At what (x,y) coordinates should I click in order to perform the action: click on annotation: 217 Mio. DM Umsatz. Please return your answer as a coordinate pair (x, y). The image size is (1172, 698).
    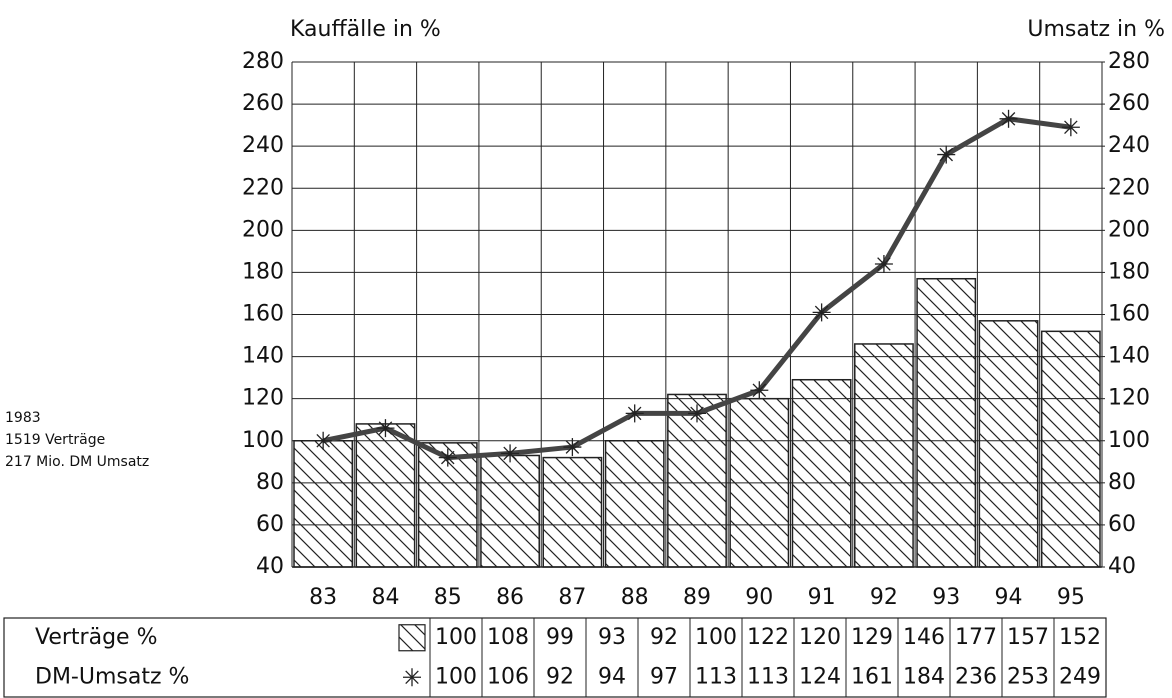
    Looking at the image, I should click on (77, 462).